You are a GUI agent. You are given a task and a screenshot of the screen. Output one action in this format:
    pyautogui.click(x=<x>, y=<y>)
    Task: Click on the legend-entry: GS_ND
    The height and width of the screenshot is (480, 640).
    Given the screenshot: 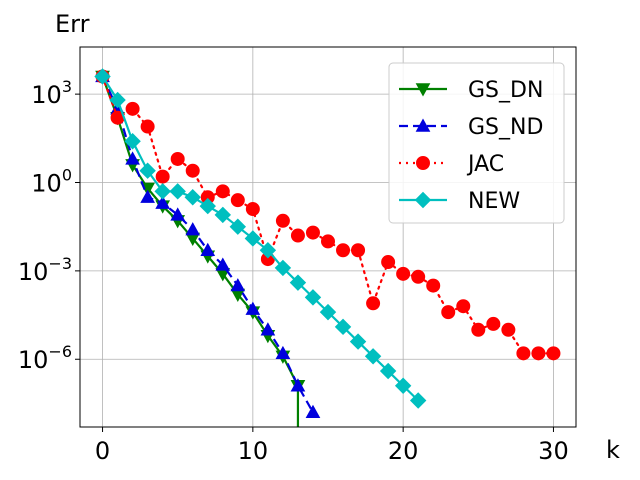 What is the action you would take?
    pyautogui.click(x=471, y=127)
    